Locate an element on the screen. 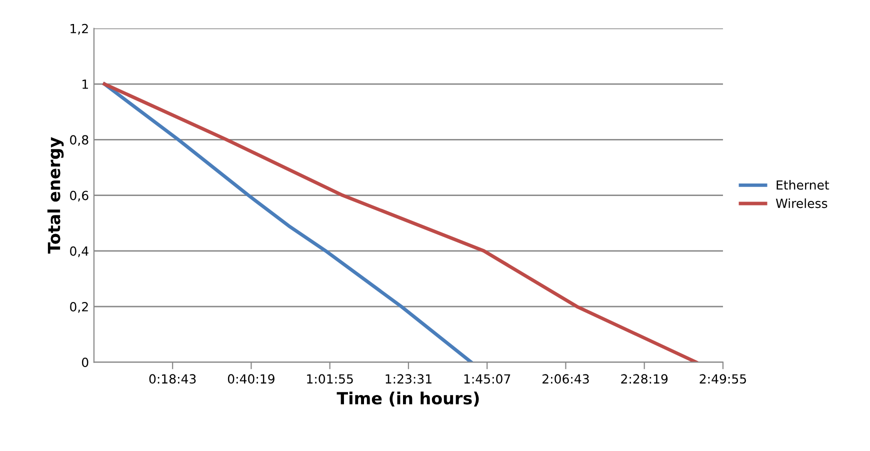  legend-label: Ethernet is located at coordinates (803, 185).